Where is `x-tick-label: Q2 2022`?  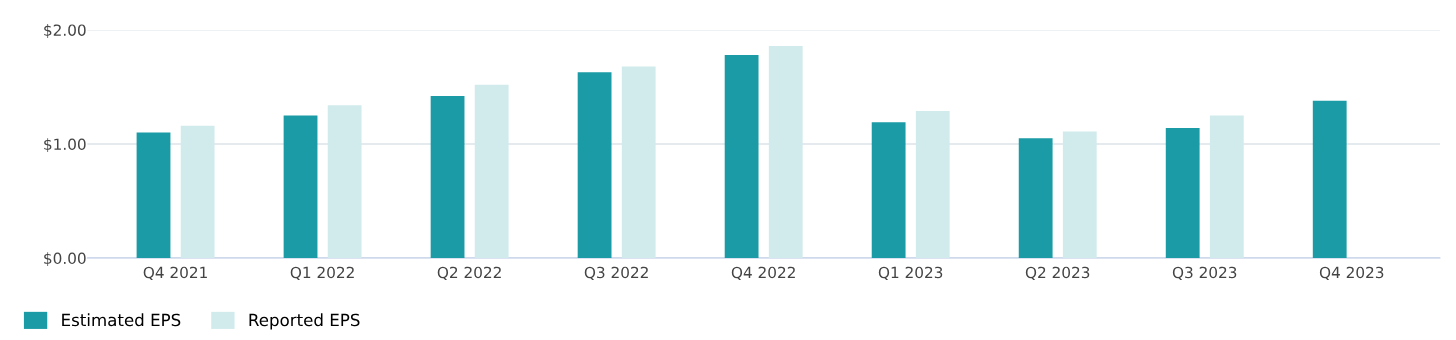
x-tick-label: Q2 2022 is located at coordinates (469, 273).